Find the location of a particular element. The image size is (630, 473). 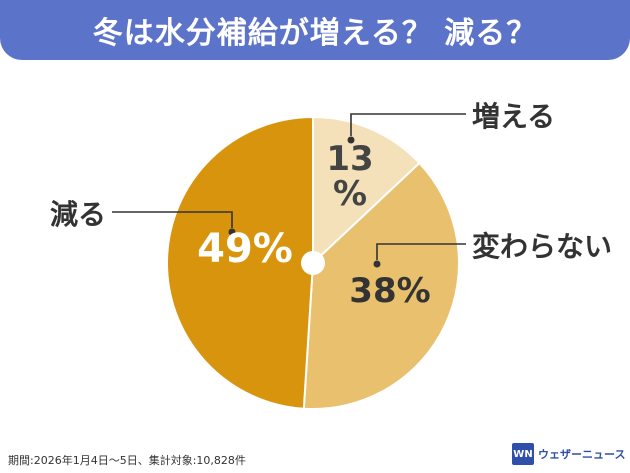

chart-title: 冬は水分補給が増える？ 減る？ is located at coordinates (315, 33).